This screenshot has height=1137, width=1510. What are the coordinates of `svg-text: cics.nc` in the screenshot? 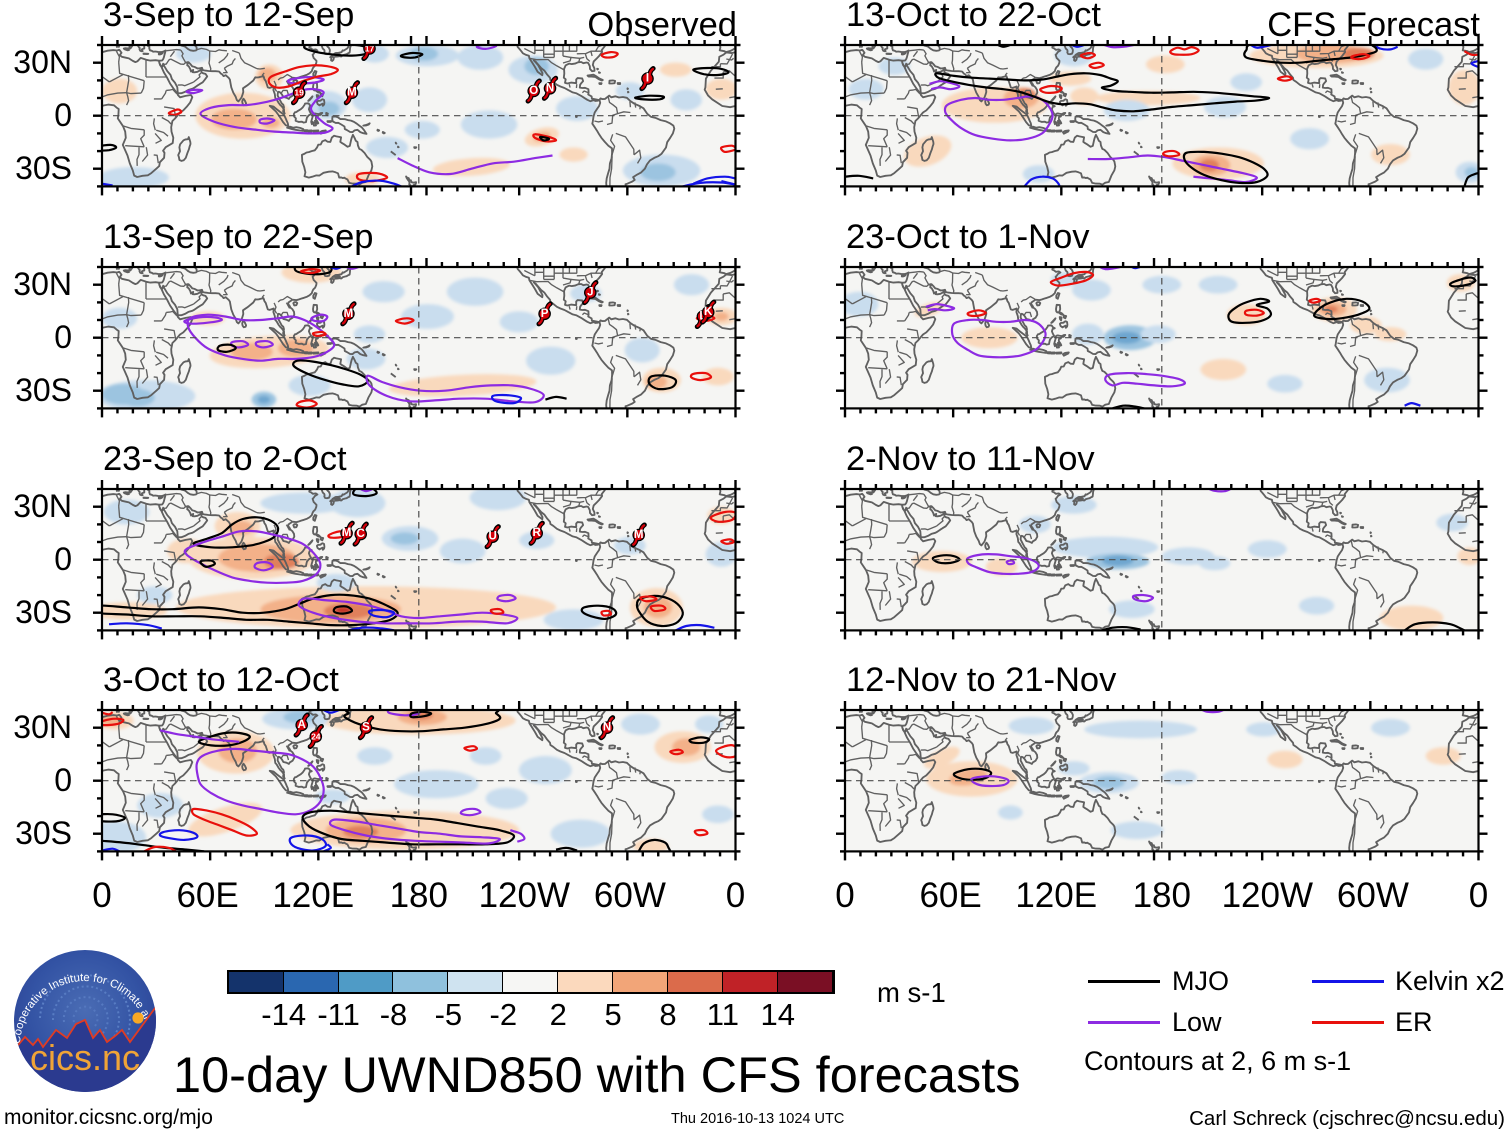 It's located at (85, 1057).